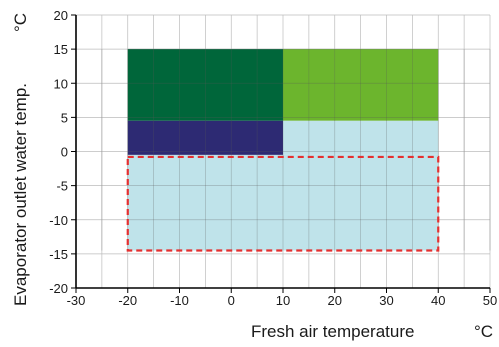 This screenshot has height=347, width=499. Describe the element at coordinates (231, 300) in the screenshot. I see `x-tick-label: 0` at that location.